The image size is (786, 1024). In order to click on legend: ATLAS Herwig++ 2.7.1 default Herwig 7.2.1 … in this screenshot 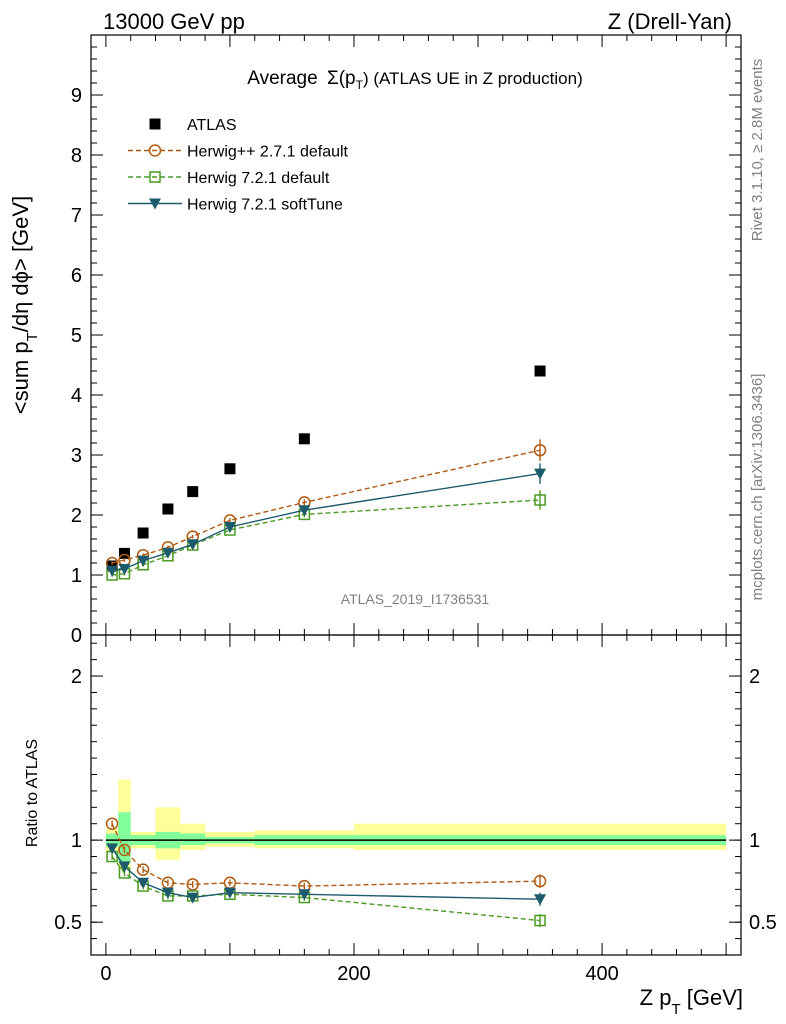, I will do `click(238, 165)`.